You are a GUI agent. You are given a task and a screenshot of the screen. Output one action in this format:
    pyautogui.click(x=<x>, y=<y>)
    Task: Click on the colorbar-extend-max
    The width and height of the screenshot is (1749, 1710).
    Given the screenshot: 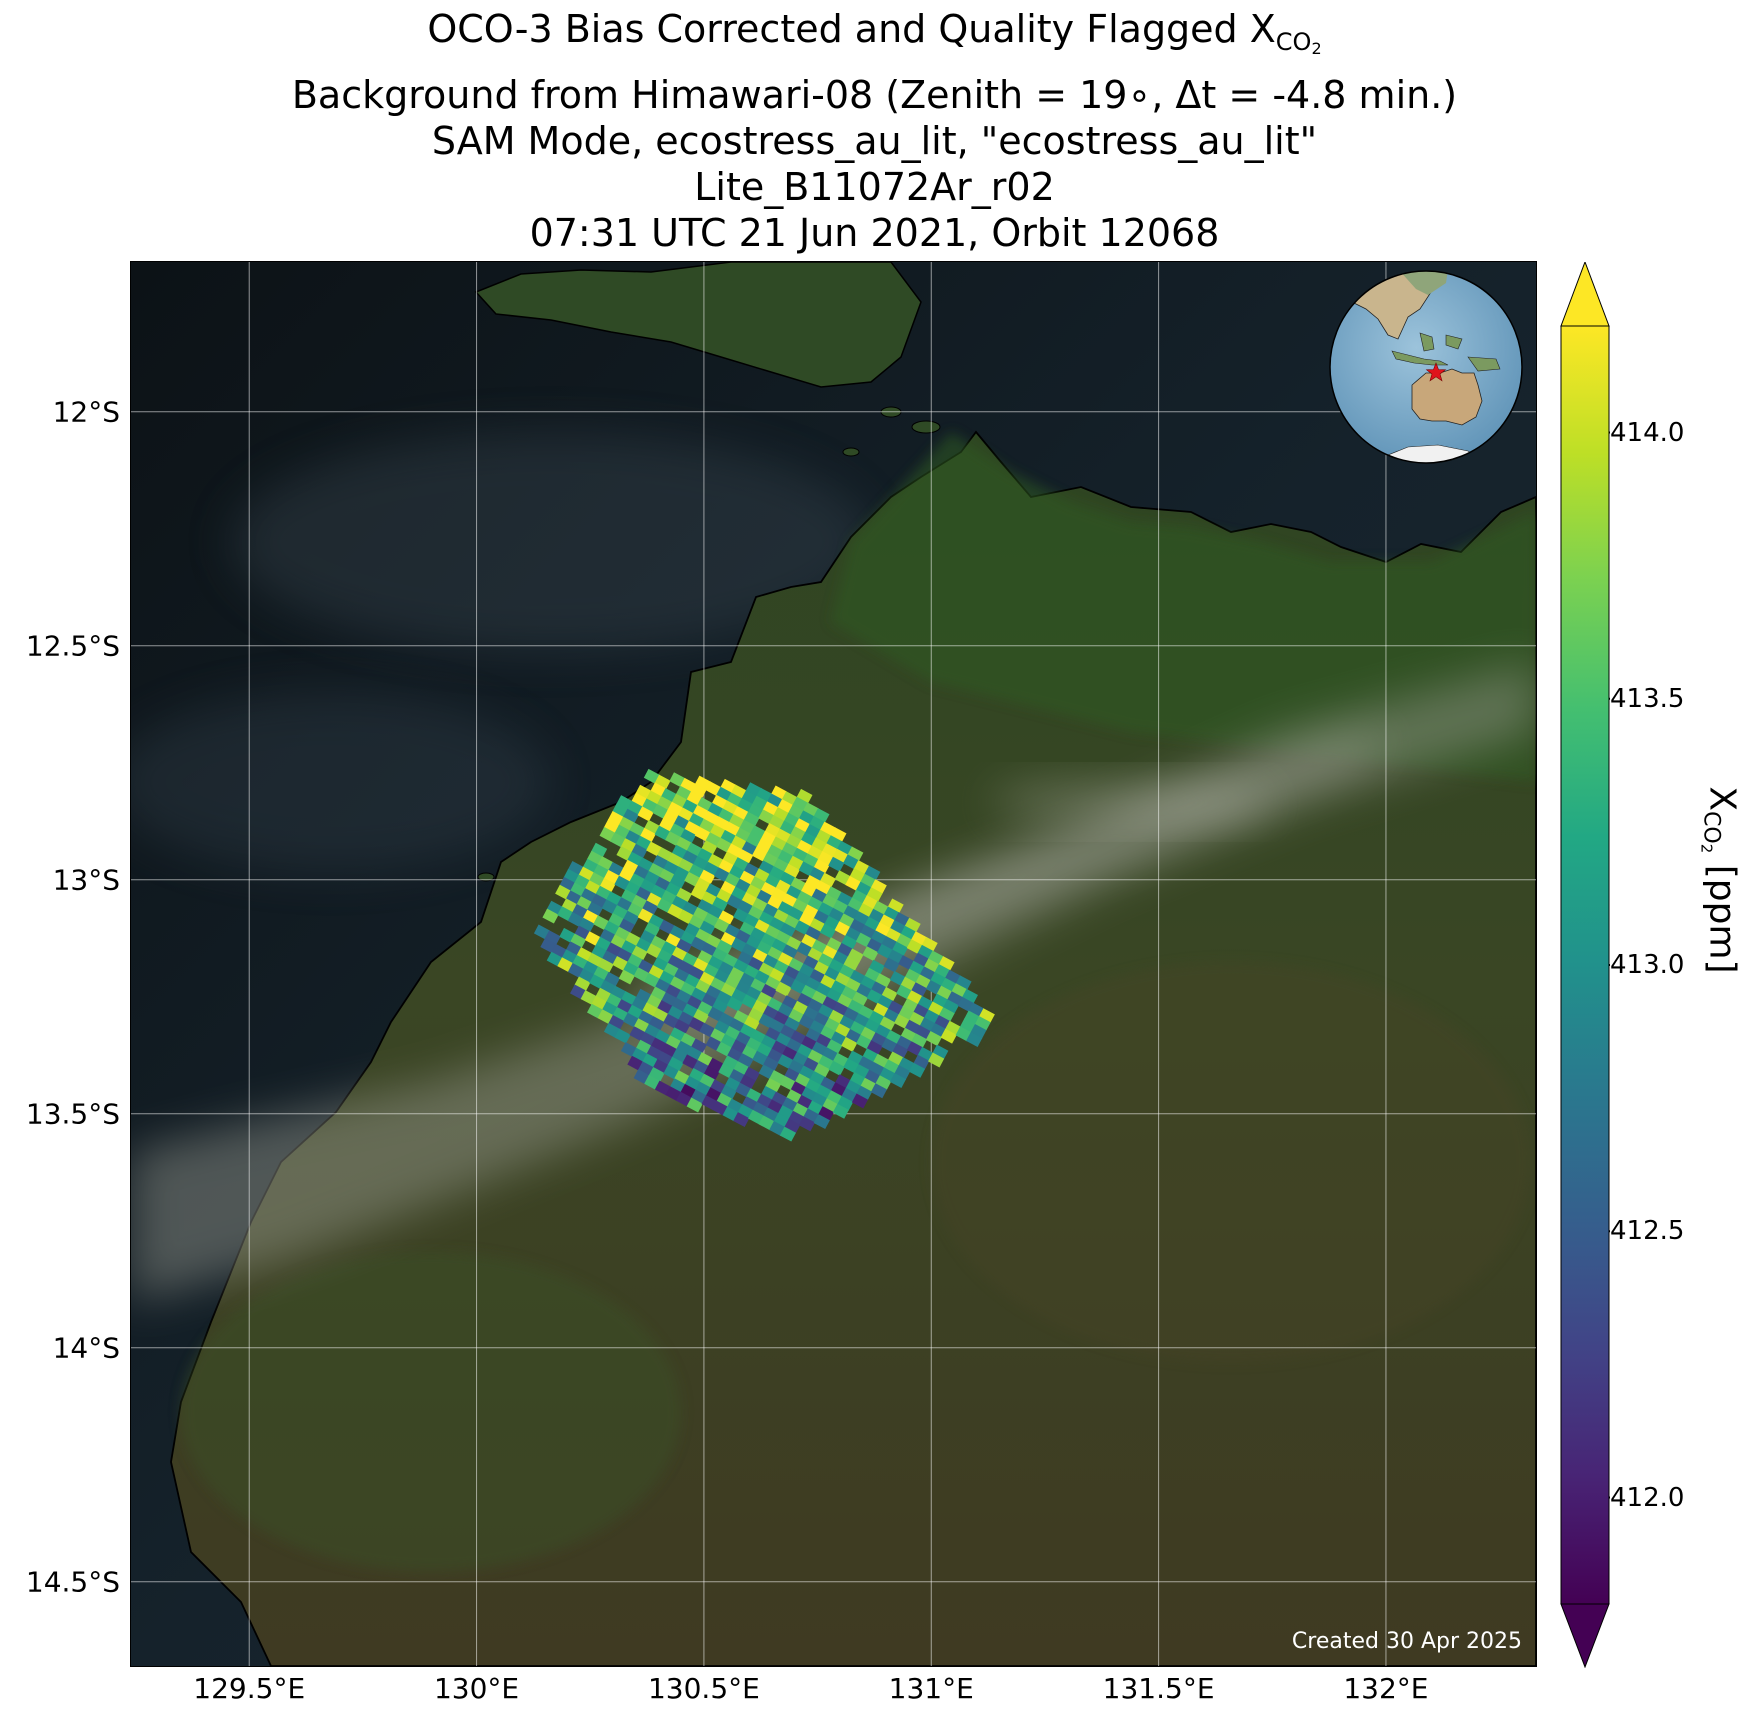 What is the action you would take?
    pyautogui.click(x=1585, y=294)
    